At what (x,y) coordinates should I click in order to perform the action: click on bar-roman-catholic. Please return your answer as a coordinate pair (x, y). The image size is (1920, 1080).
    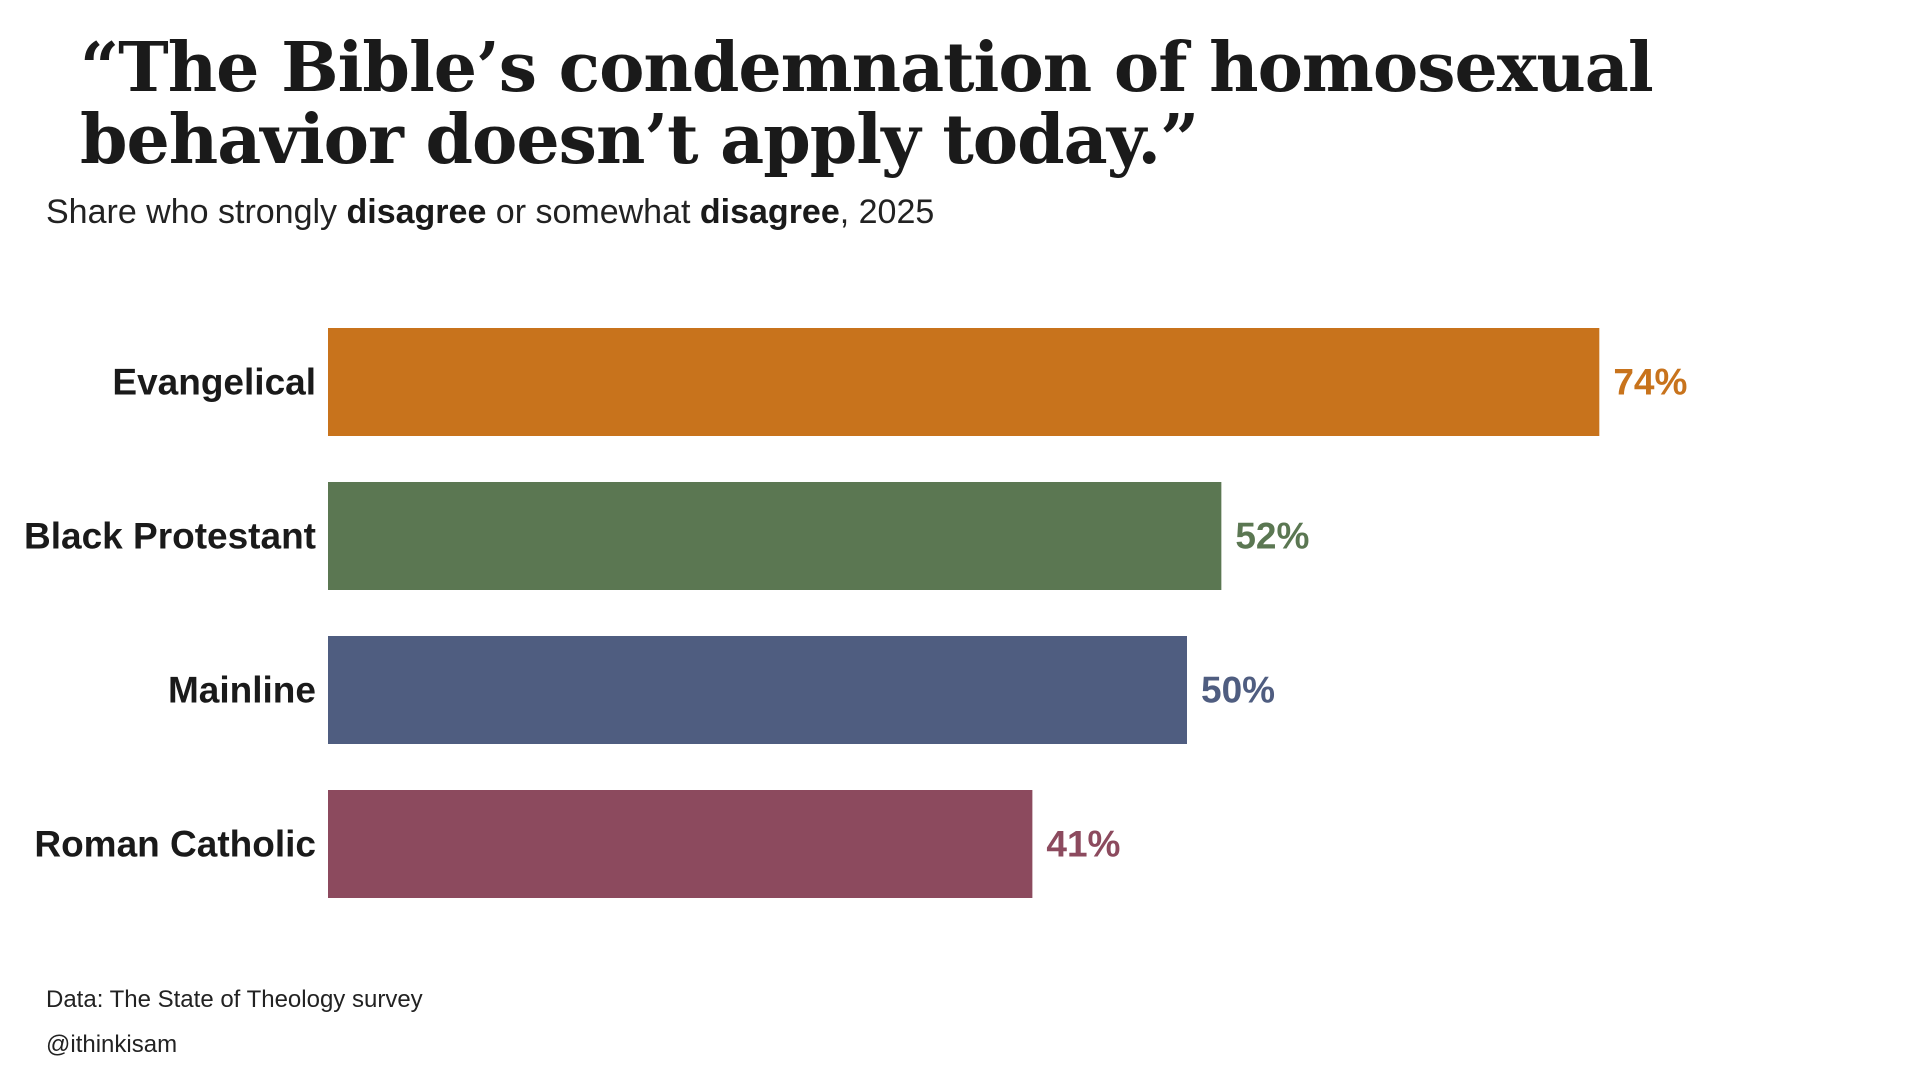
    Looking at the image, I should click on (680, 844).